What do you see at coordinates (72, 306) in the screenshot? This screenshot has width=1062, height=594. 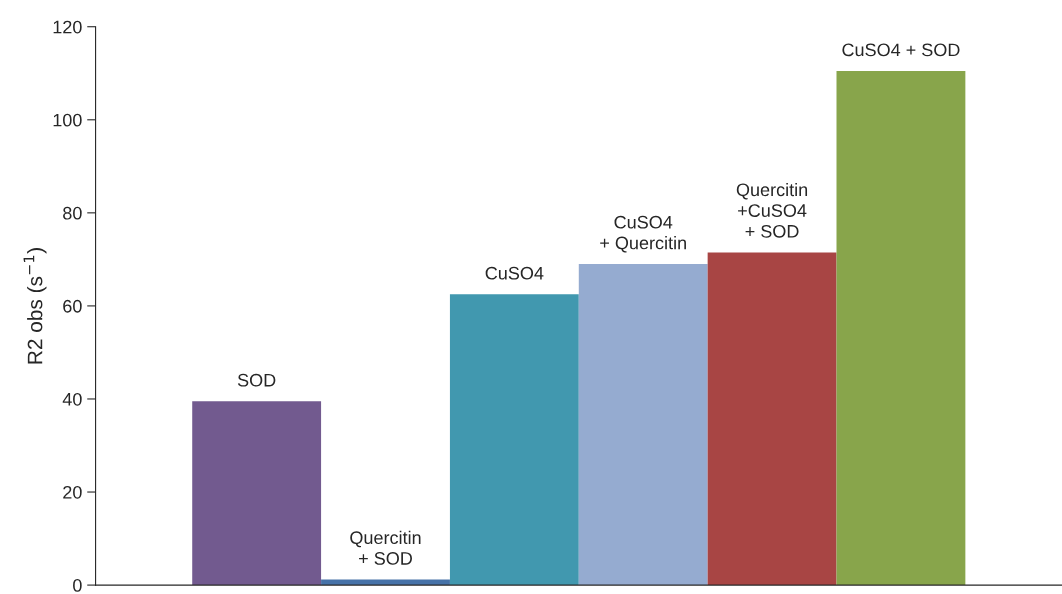 I see `y-tick-label: 60` at bounding box center [72, 306].